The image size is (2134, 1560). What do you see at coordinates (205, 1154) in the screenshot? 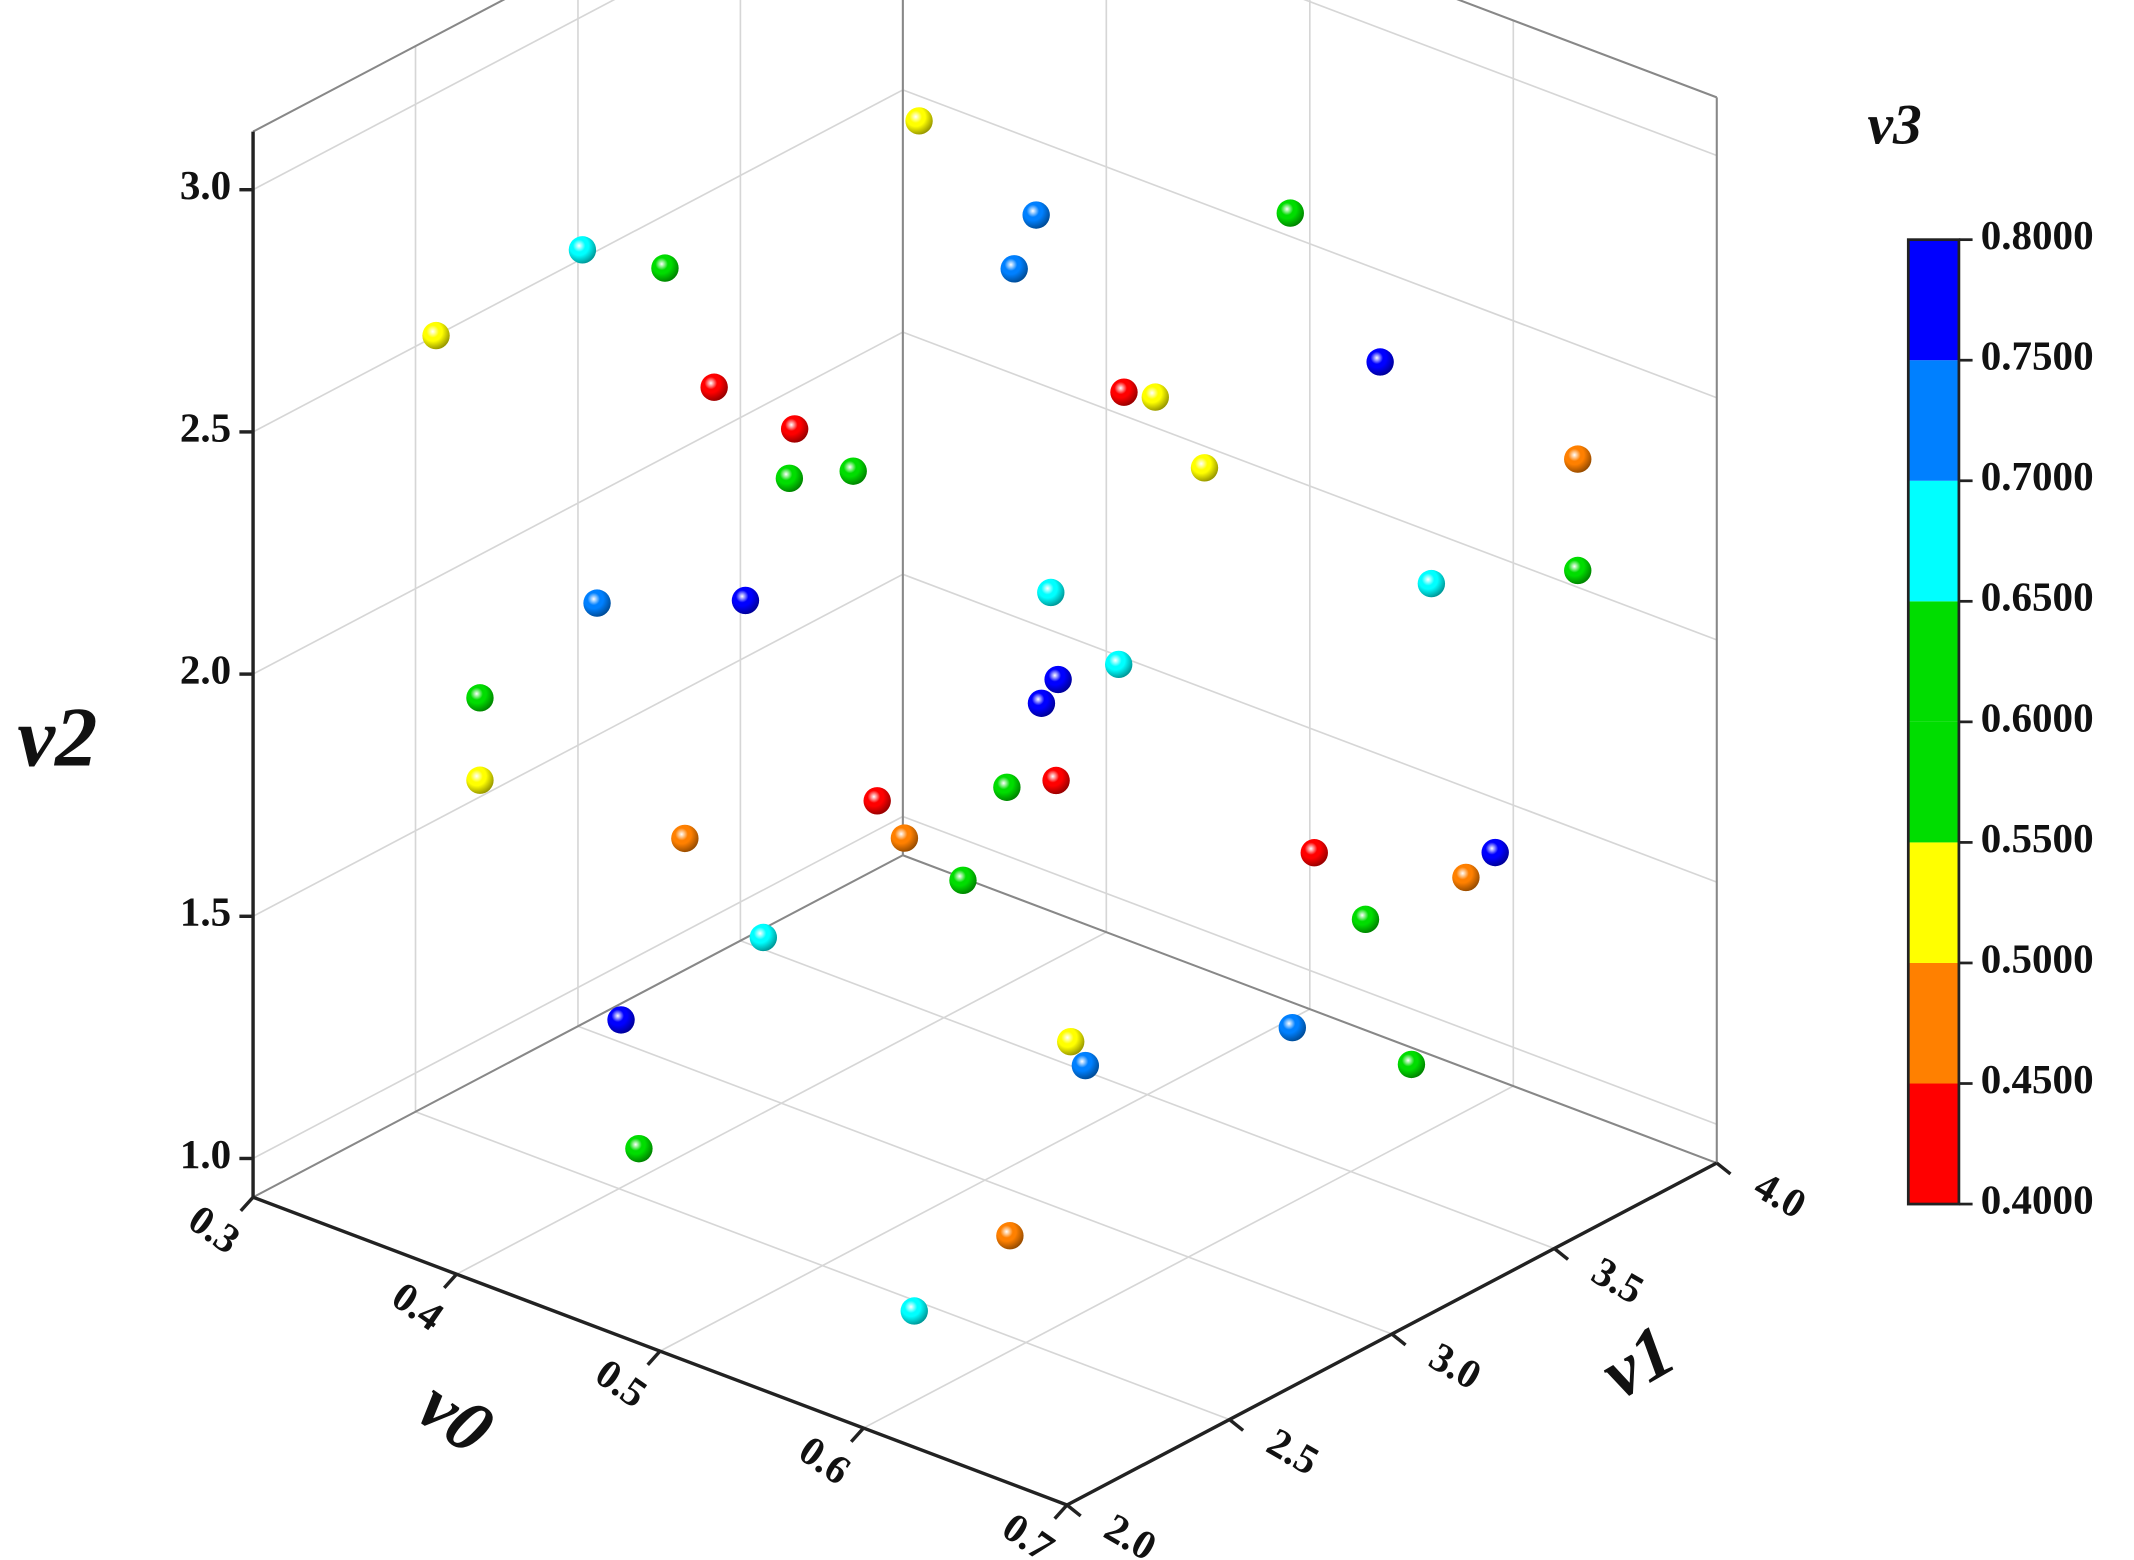
I see `z-tick-label: 1.0` at bounding box center [205, 1154].